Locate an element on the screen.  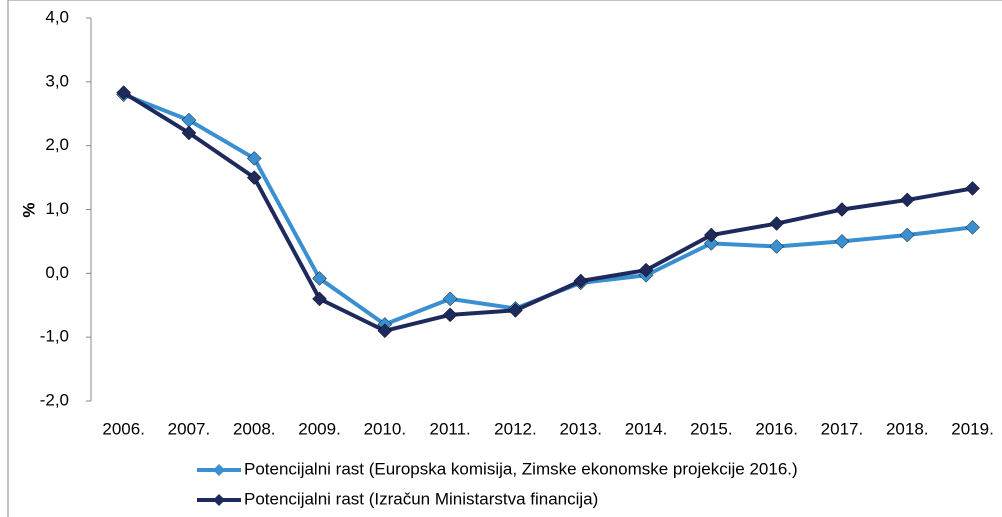
x-tick-label: 2014. is located at coordinates (646, 428).